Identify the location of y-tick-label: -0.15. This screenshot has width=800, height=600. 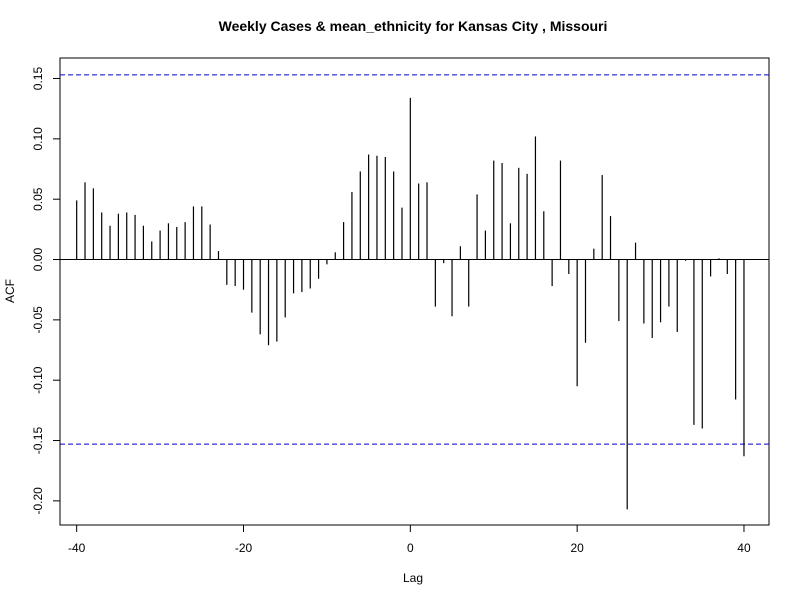
(38, 441).